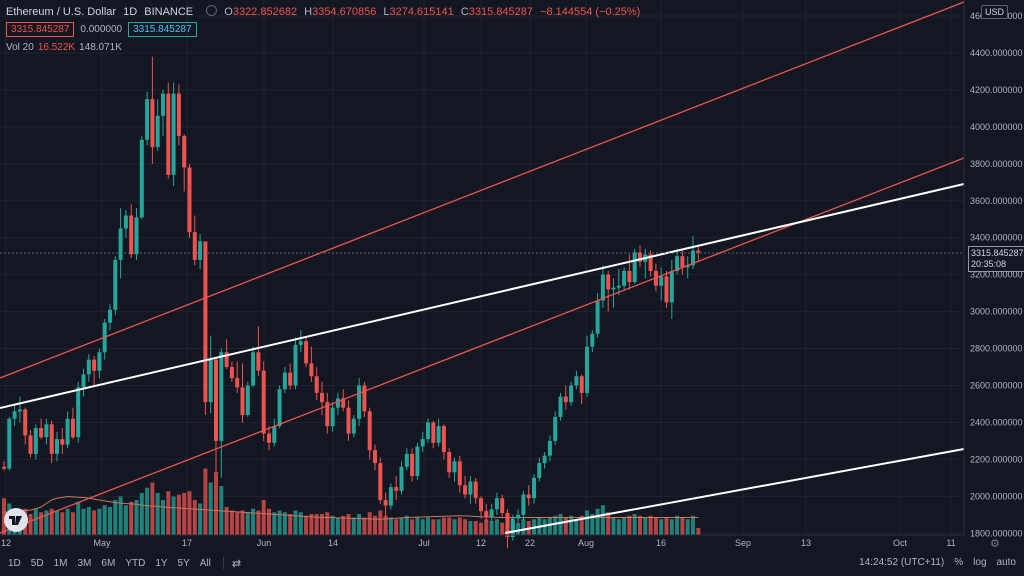 This screenshot has width=1024, height=576. I want to click on symbol-title: Ethereum / U.S. Dollar, so click(61, 12).